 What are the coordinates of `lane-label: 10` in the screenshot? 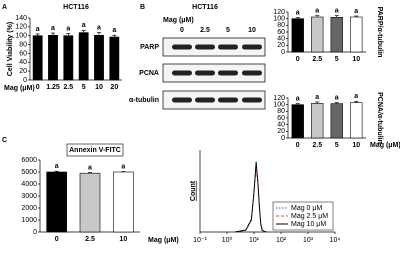 It's located at (252, 30).